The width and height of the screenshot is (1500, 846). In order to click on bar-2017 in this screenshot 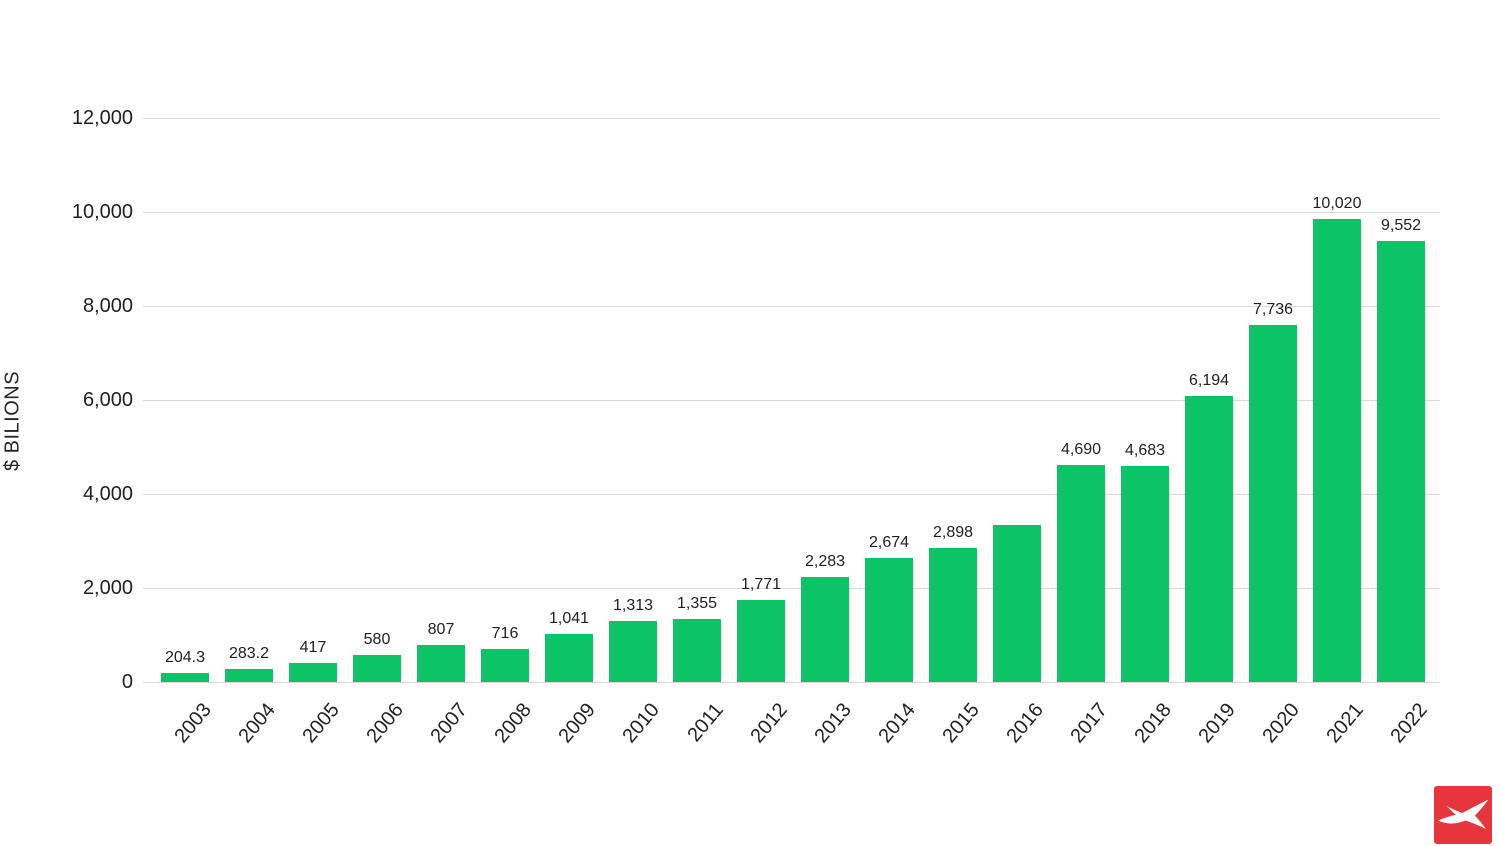, I will do `click(1081, 573)`.